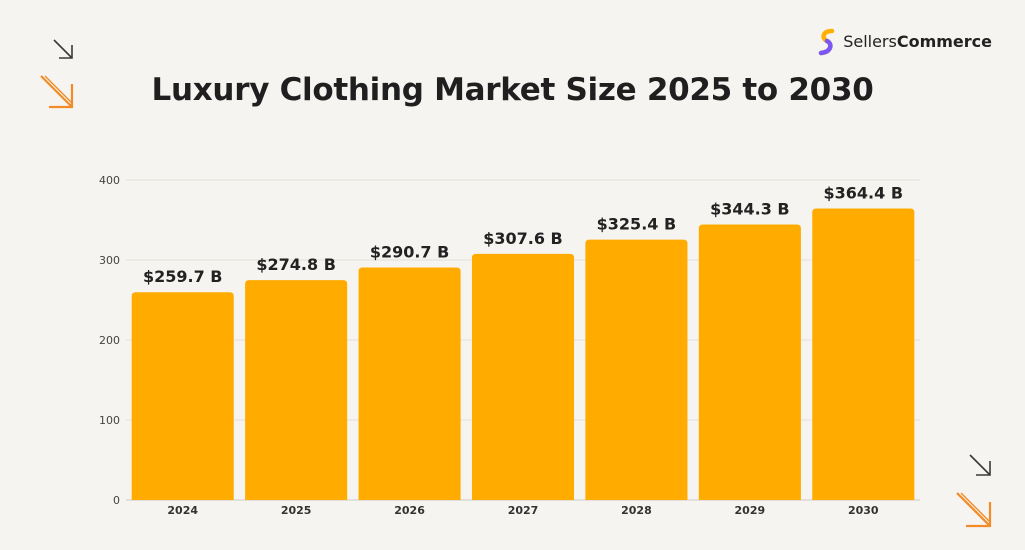  What do you see at coordinates (864, 192) in the screenshot?
I see `data-label: $364.4 B` at bounding box center [864, 192].